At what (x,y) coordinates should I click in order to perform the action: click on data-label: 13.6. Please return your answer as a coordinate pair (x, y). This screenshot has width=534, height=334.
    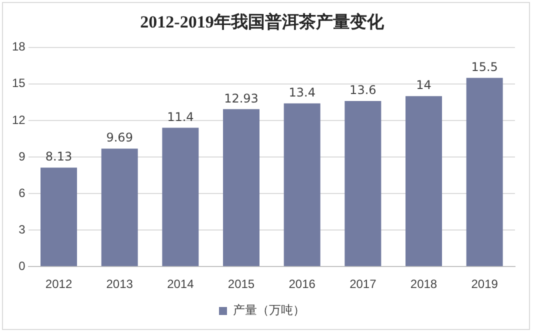
    Looking at the image, I should click on (363, 90).